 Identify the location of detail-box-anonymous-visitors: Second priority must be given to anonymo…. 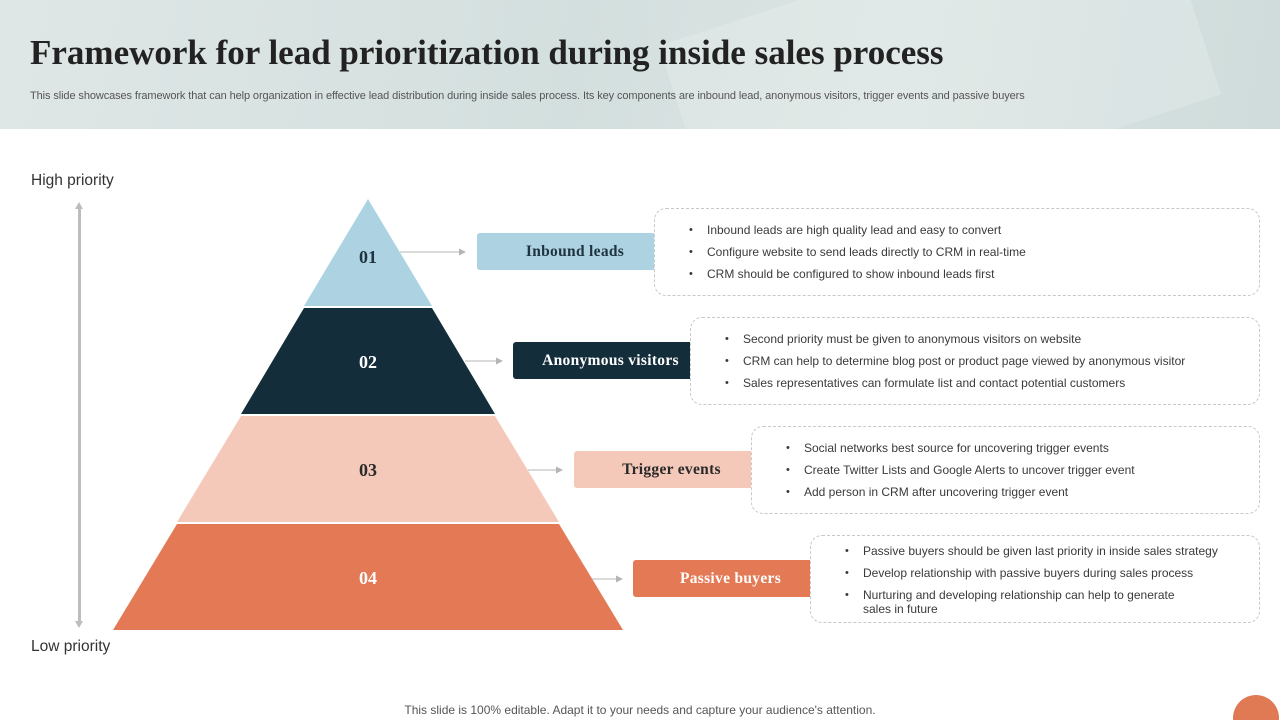
(975, 361).